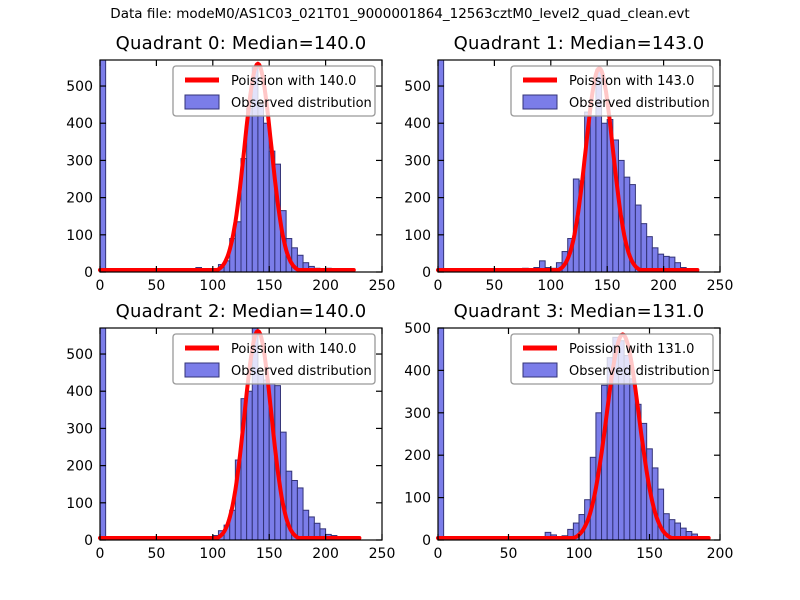 The width and height of the screenshot is (800, 600). Describe the element at coordinates (631, 81) in the screenshot. I see `tick-label: Poission with 143.0` at that location.